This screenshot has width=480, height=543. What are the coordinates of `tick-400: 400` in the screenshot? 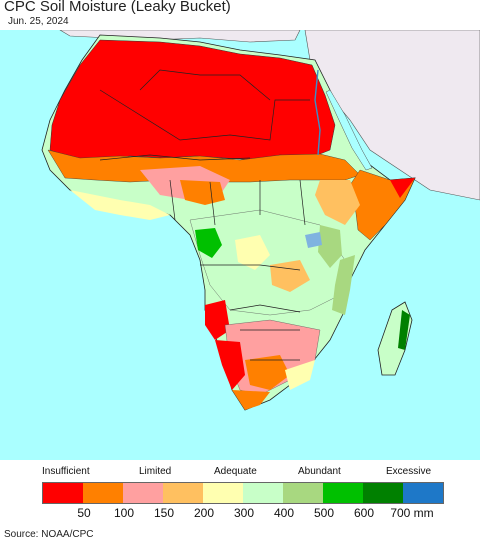 It's located at (284, 513).